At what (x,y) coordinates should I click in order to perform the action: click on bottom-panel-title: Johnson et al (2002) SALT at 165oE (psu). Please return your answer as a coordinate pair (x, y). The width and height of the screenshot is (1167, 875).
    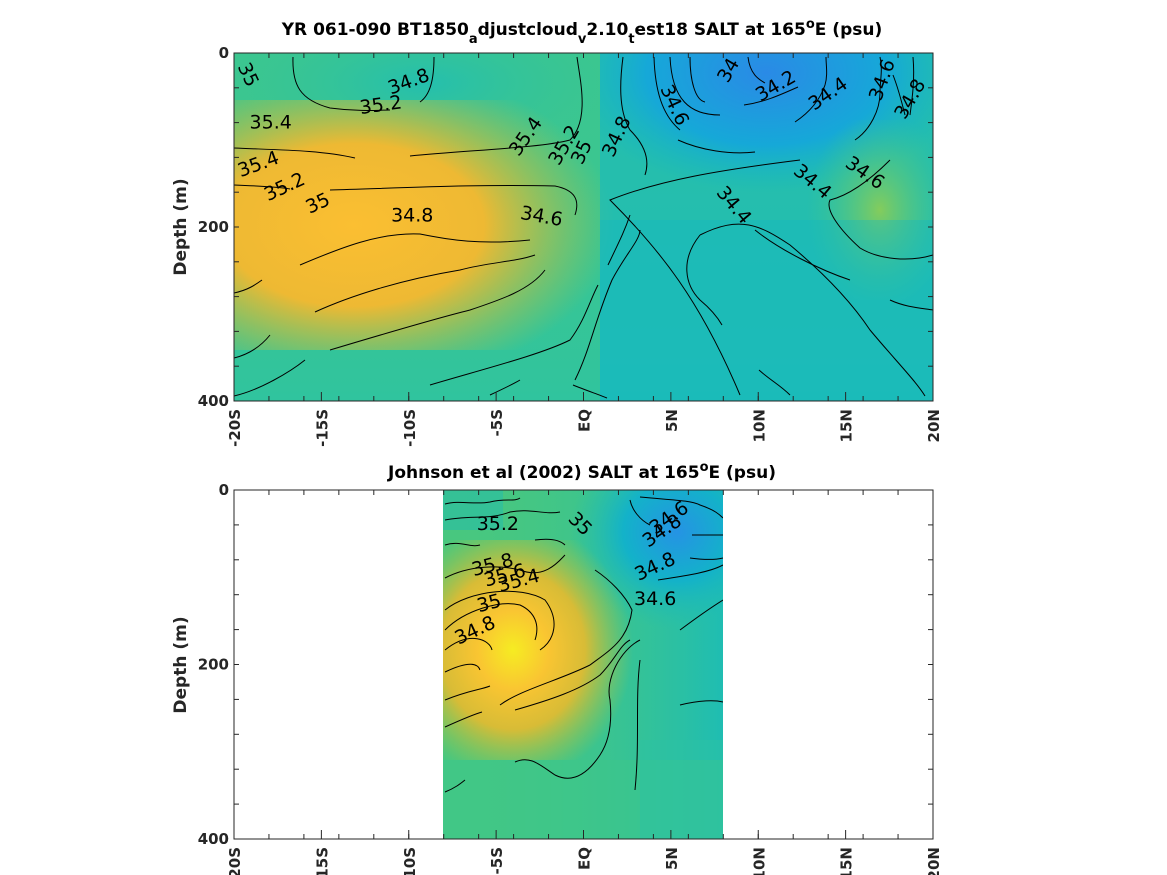
    Looking at the image, I should click on (581, 471).